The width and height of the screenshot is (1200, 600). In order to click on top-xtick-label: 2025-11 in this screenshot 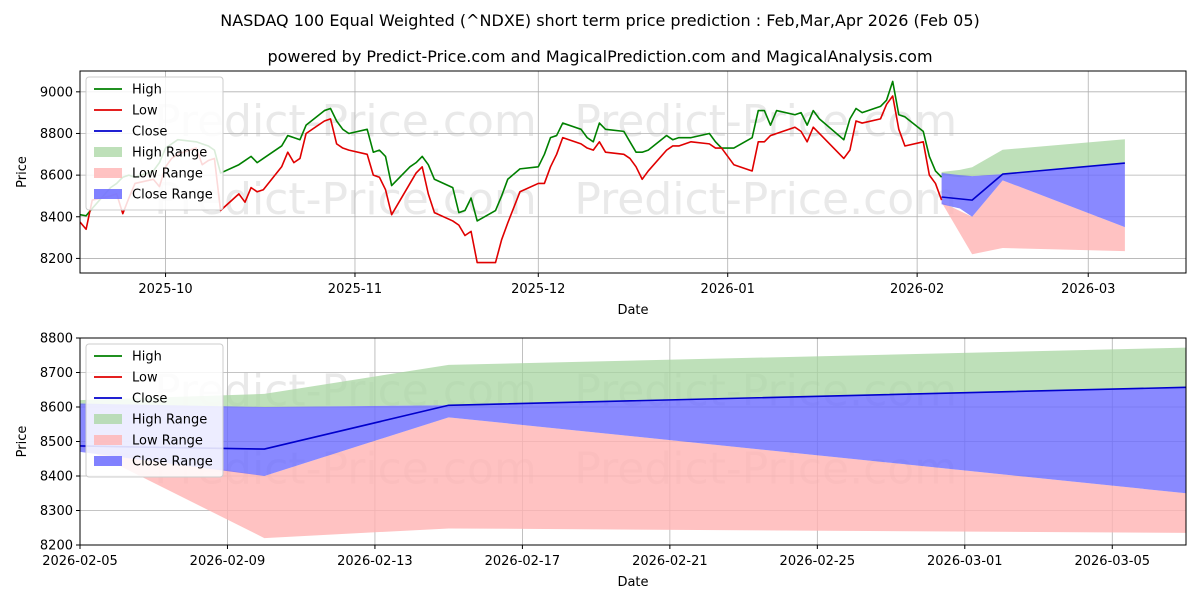, I will do `click(355, 289)`.